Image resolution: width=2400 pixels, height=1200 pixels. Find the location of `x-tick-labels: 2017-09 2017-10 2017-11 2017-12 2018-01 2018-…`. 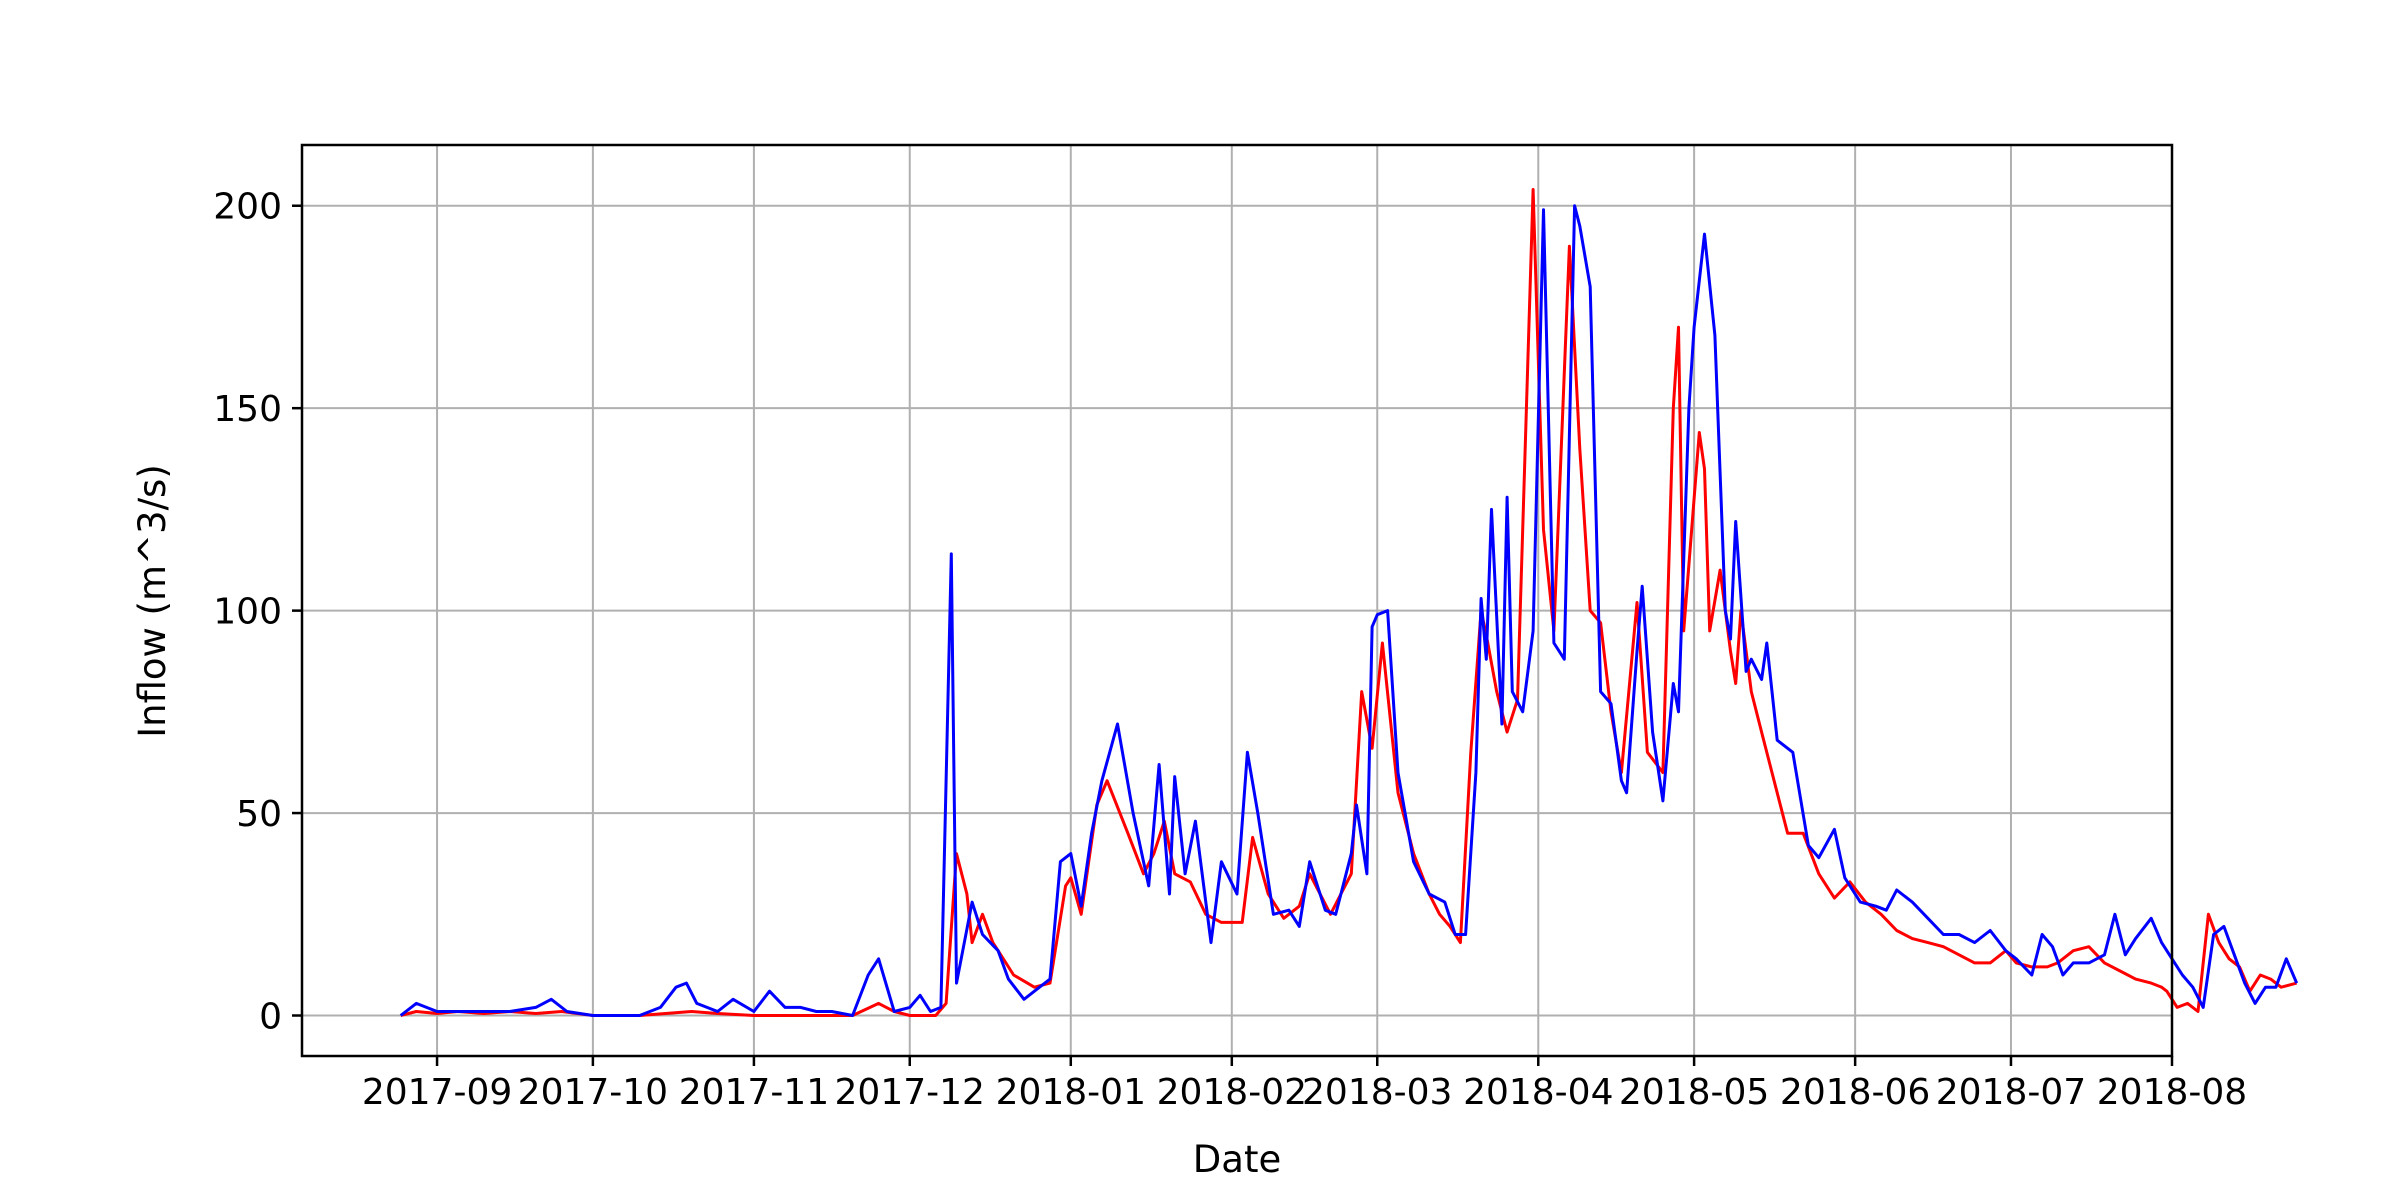

x-tick-labels: 2017-09 2017-10 2017-11 2017-12 2018-01 2018-… is located at coordinates (1304, 1092).